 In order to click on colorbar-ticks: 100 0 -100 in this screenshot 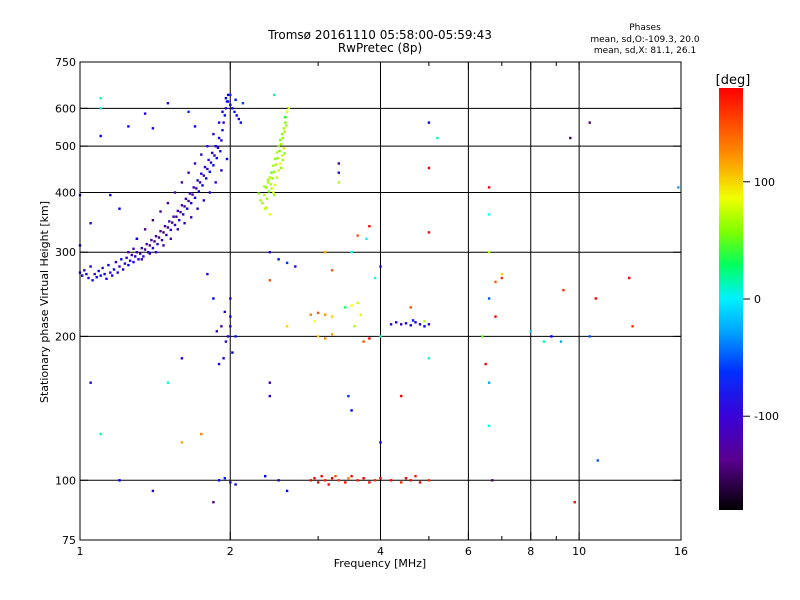, I will do `click(761, 299)`.